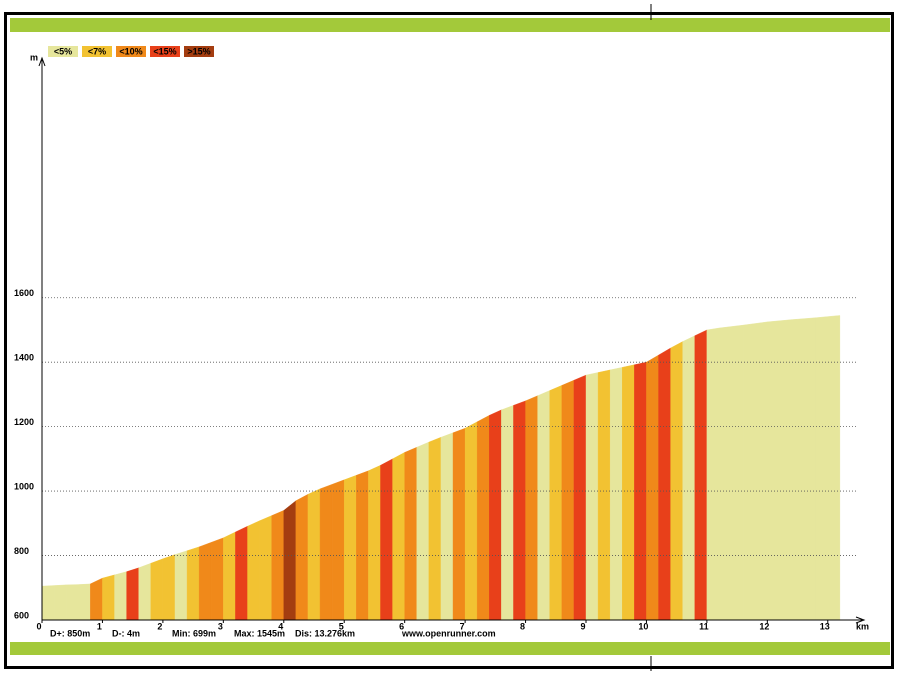 This screenshot has width=900, height=680. Describe the element at coordinates (159, 626) in the screenshot. I see `x-tick-label: 2` at that location.